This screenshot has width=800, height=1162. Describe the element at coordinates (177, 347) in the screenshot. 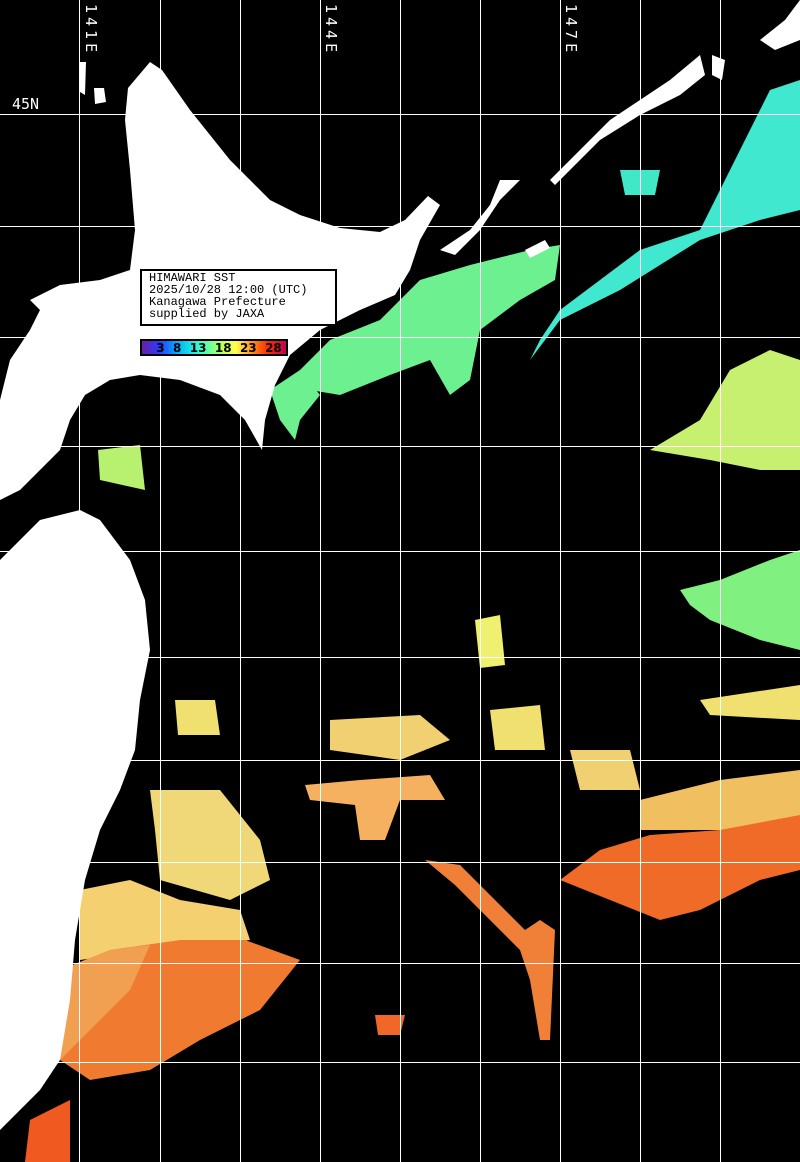

I see `colorbar-tick: 8` at that location.